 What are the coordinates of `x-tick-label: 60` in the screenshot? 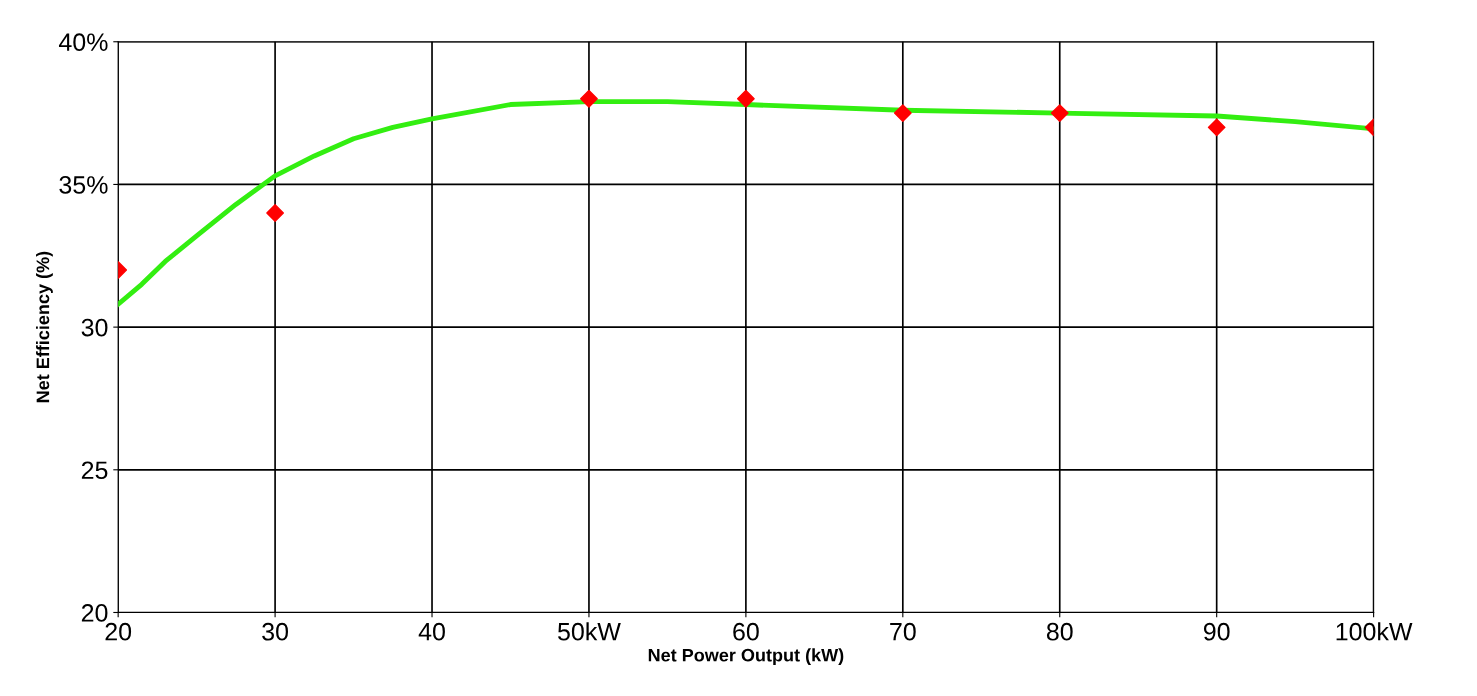 It's located at (746, 631).